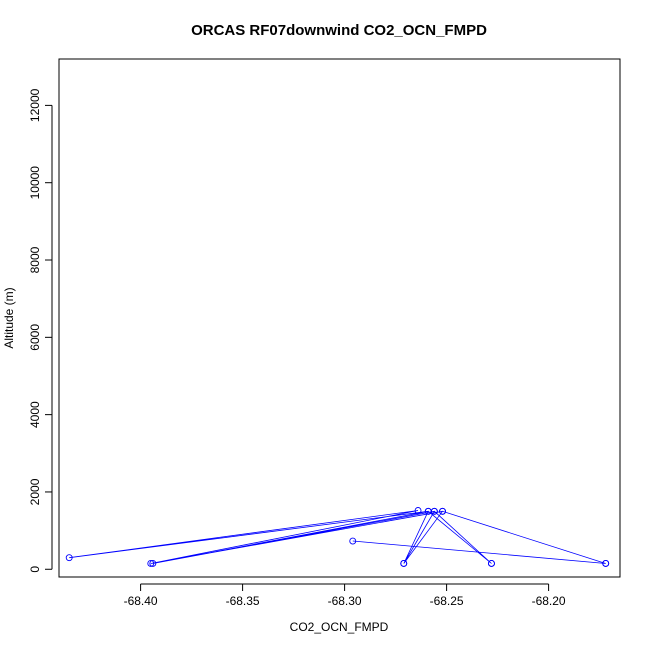  I want to click on x-tick-label: -68.25, so click(447, 601).